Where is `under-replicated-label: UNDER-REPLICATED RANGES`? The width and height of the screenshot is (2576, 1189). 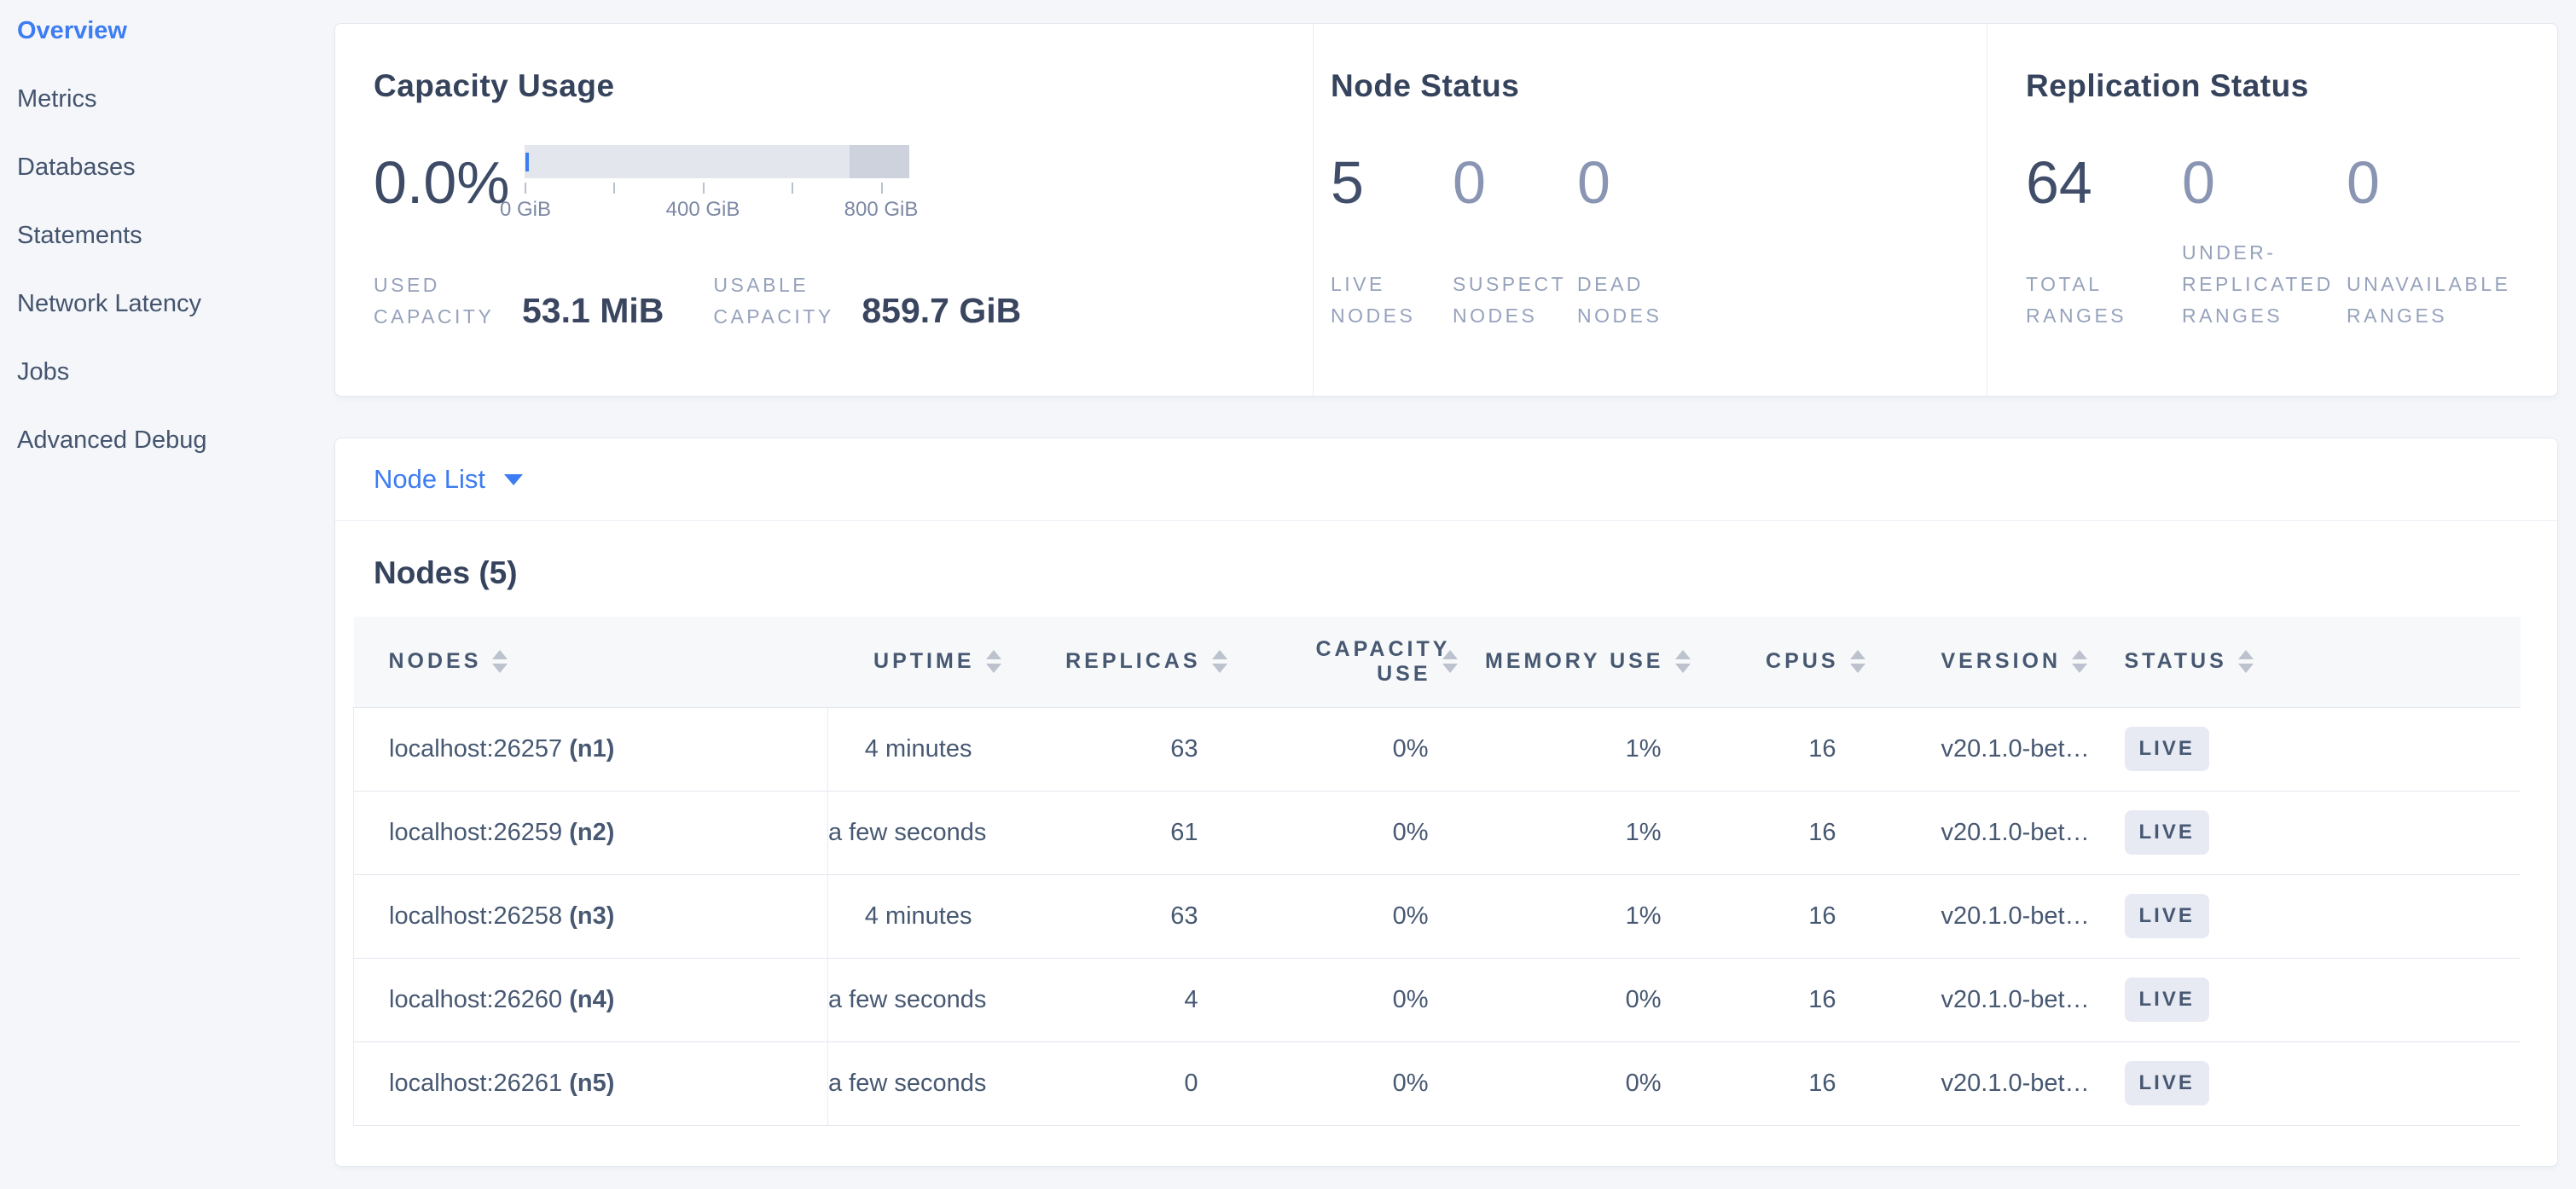 under-replicated-label: UNDER-REPLICATED RANGES is located at coordinates (2258, 284).